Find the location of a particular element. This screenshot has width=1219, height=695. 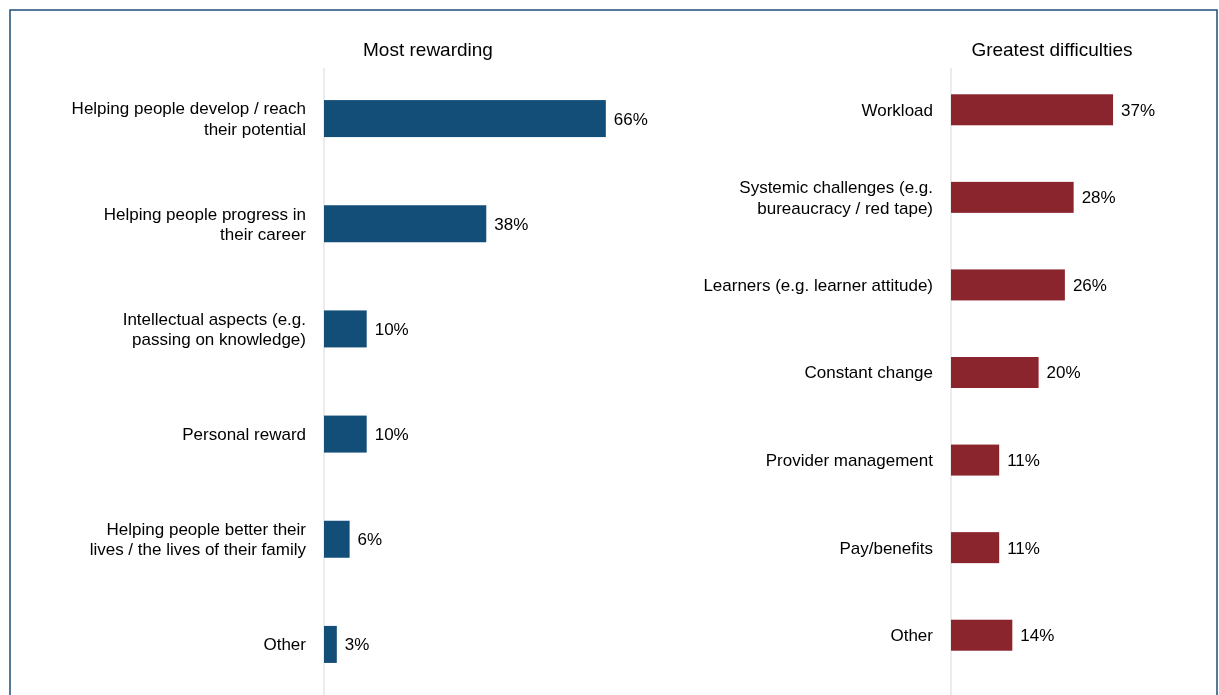

y-tick-label: Learners (e.g. learner attitude) is located at coordinates (818, 285).